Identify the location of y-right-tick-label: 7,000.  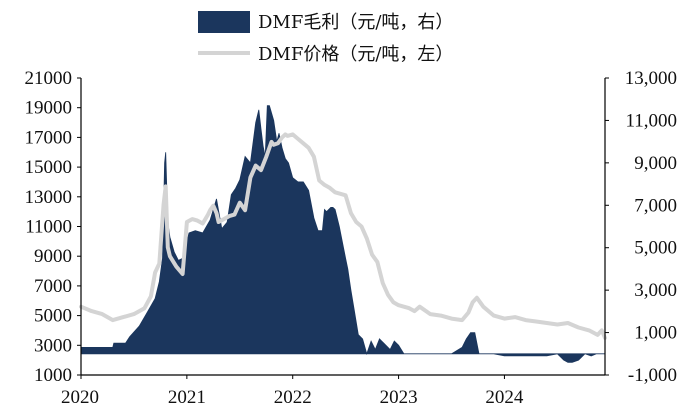
(655, 205).